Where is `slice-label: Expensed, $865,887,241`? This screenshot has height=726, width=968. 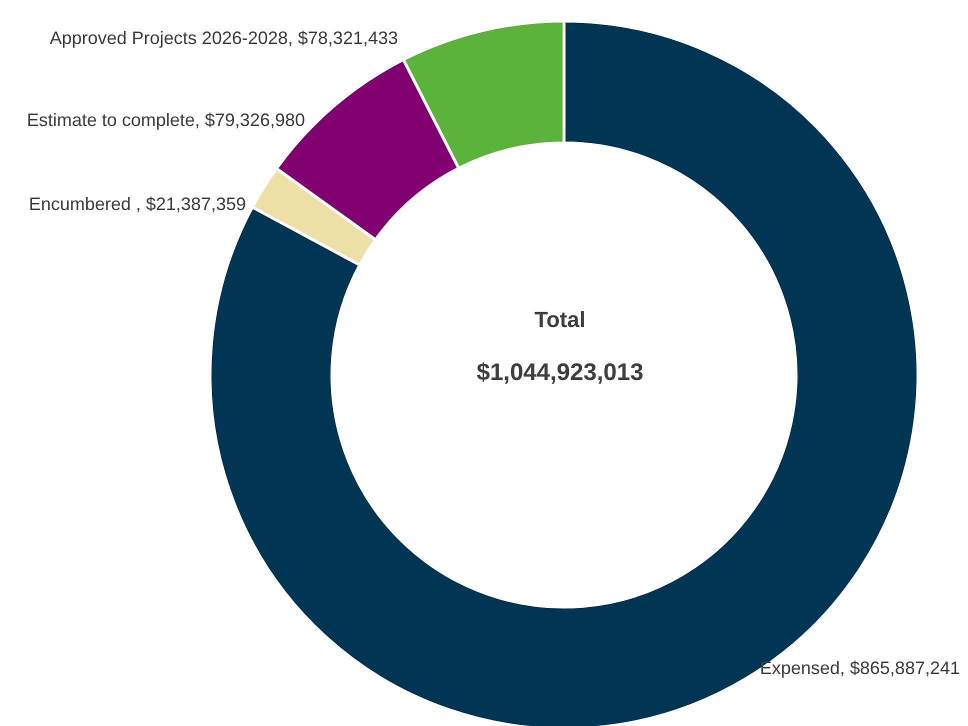 slice-label: Expensed, $865,887,241 is located at coordinates (860, 668).